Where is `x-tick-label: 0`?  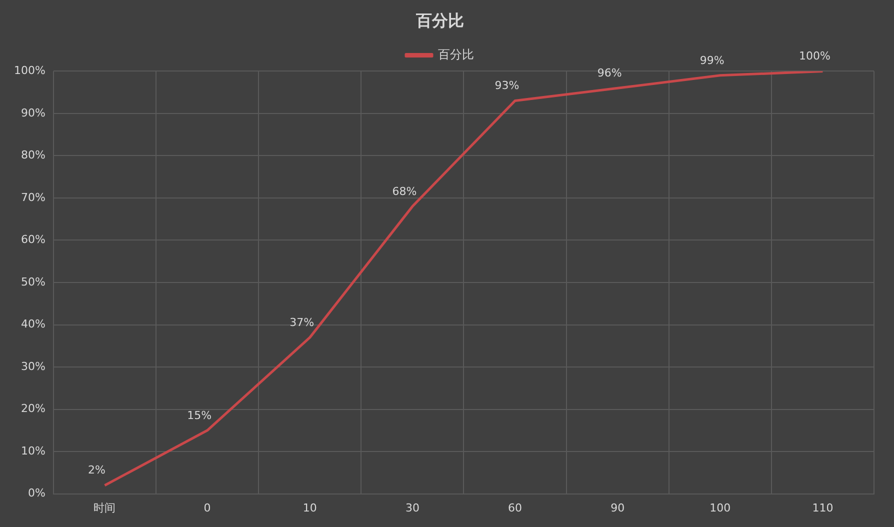
x-tick-label: 0 is located at coordinates (207, 507).